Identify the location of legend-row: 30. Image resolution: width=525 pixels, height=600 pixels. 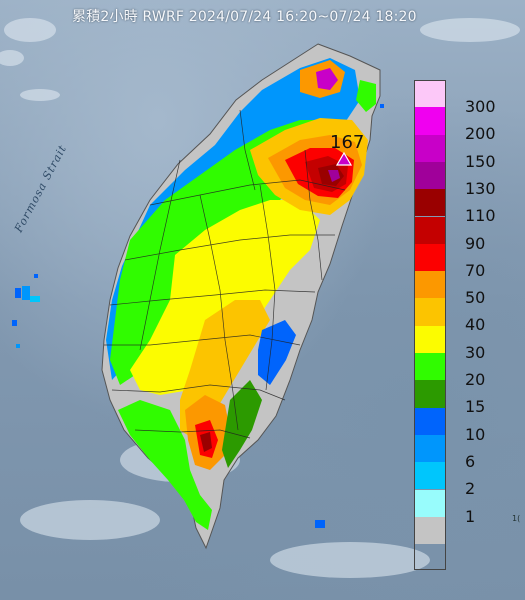
(466, 343).